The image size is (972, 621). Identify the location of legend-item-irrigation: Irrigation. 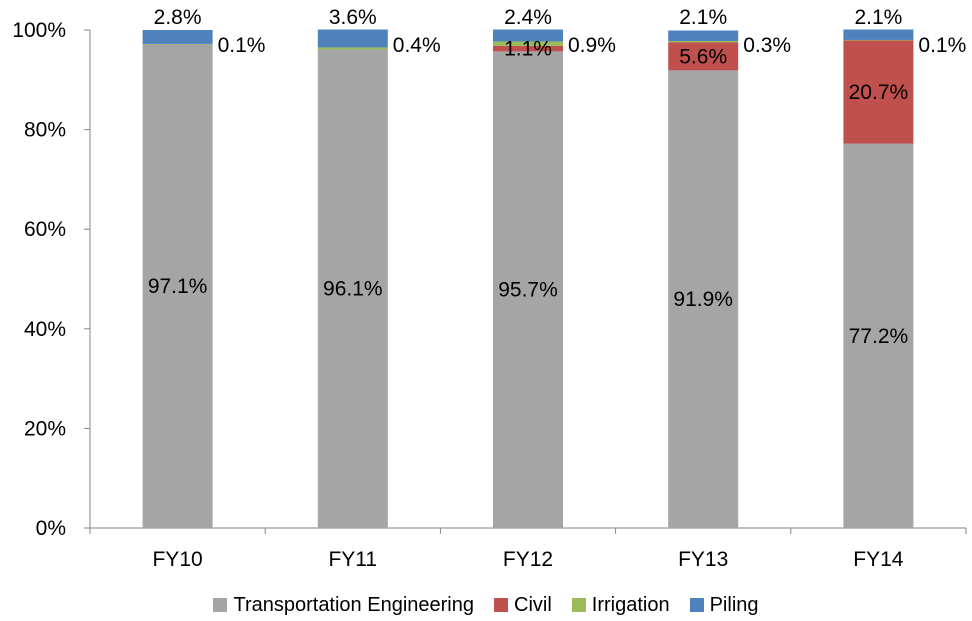
(620, 605).